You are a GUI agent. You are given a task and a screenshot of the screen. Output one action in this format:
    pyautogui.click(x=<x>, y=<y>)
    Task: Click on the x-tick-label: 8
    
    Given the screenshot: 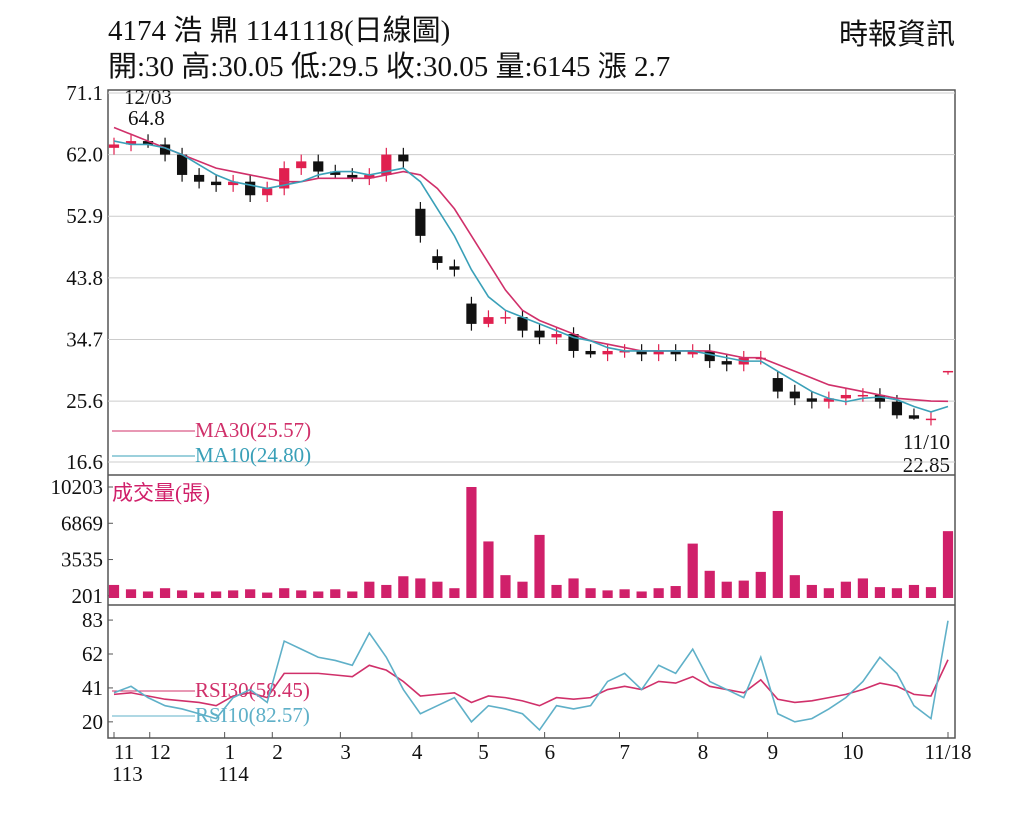 What is the action you would take?
    pyautogui.click(x=703, y=752)
    